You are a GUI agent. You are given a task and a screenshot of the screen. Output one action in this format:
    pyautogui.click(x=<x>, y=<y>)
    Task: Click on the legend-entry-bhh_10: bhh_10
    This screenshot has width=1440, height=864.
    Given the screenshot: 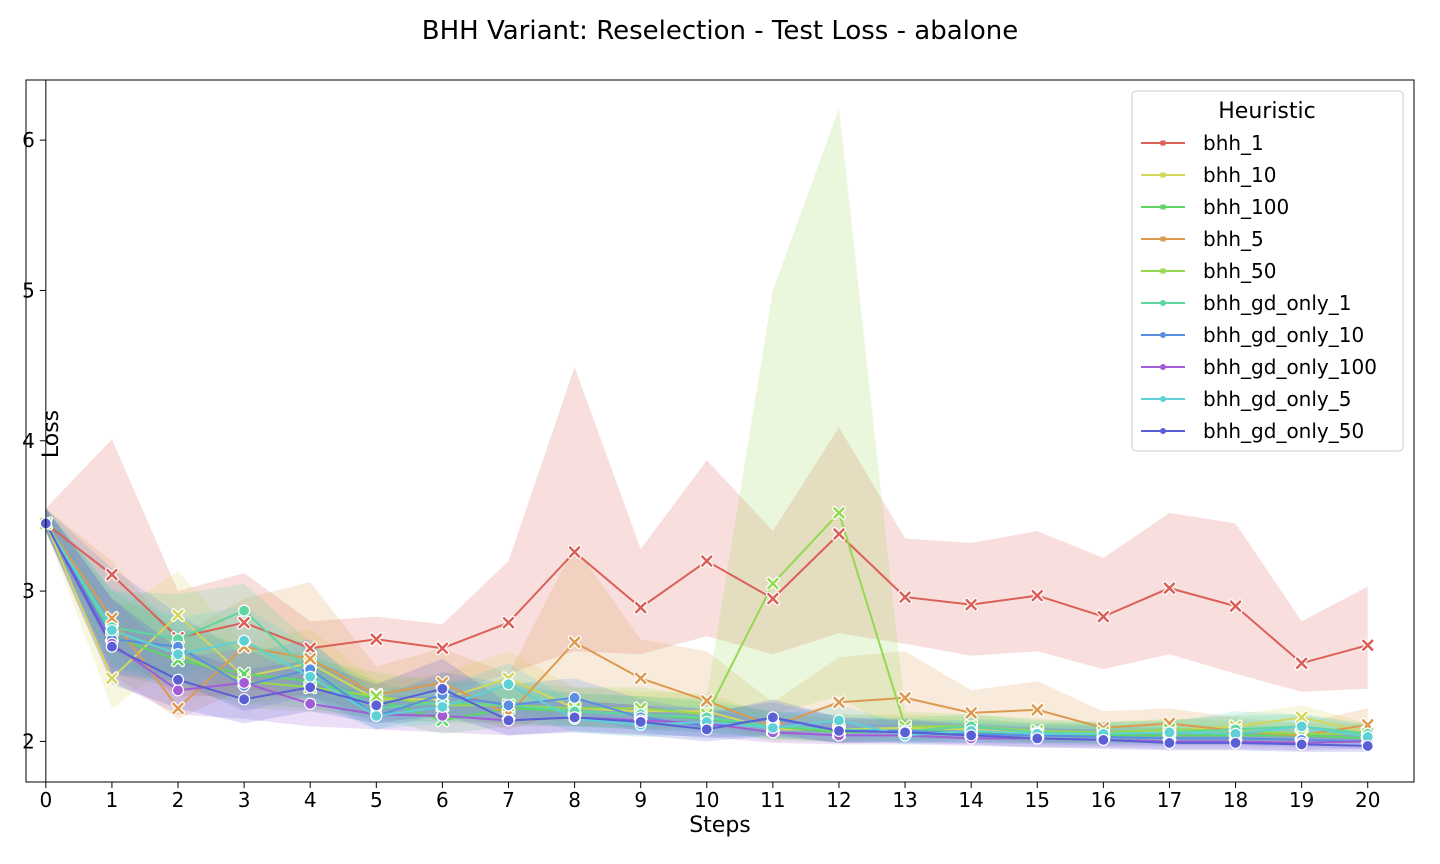 What is the action you would take?
    pyautogui.click(x=1209, y=175)
    